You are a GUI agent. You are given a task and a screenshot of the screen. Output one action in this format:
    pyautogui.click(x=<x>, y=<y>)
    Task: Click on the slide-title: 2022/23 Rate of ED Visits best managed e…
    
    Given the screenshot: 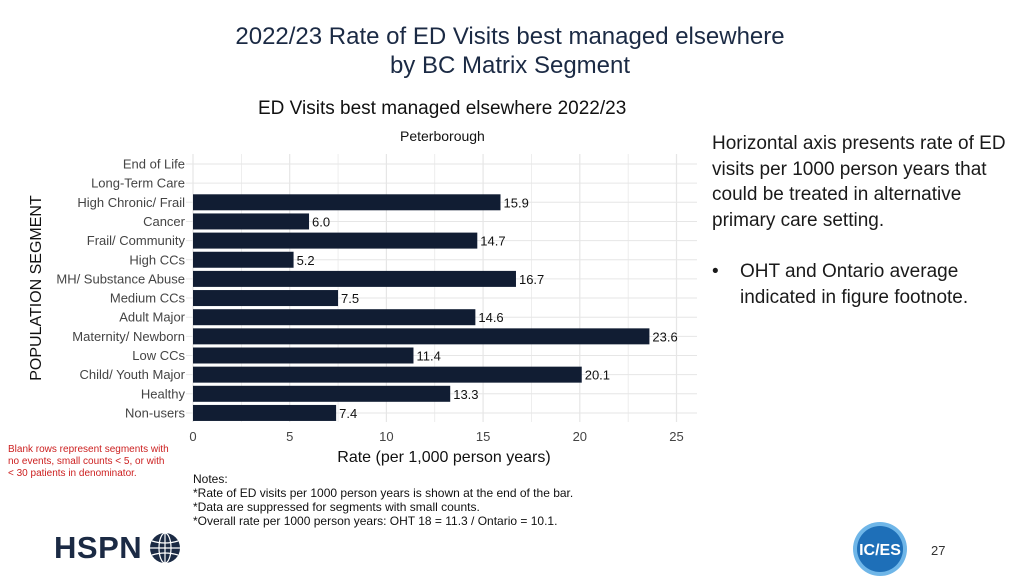 What is the action you would take?
    pyautogui.click(x=510, y=51)
    